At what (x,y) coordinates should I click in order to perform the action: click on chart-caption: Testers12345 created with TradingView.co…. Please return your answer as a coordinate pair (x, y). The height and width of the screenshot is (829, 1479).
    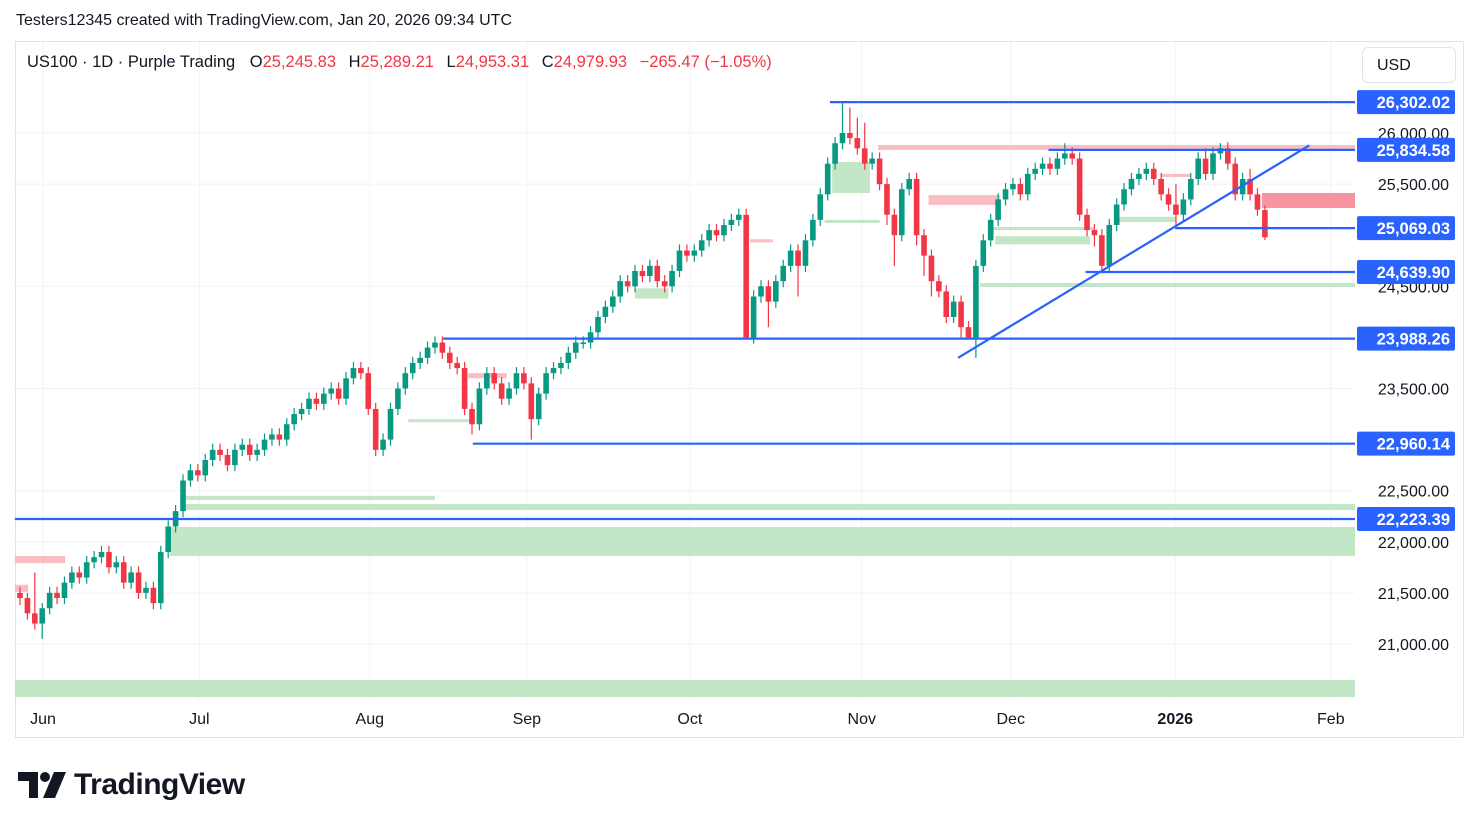
    Looking at the image, I should click on (264, 20).